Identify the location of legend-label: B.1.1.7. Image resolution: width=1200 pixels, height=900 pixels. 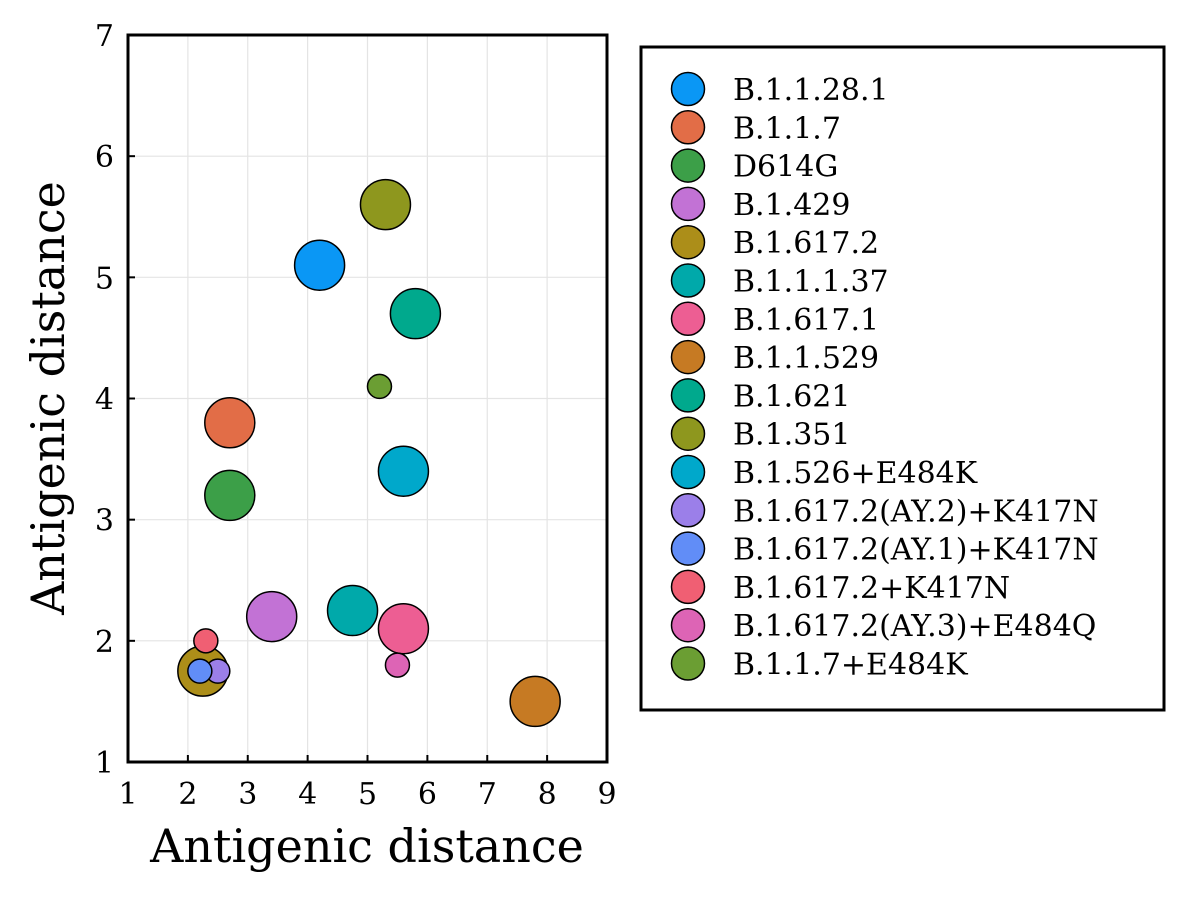
(787, 128).